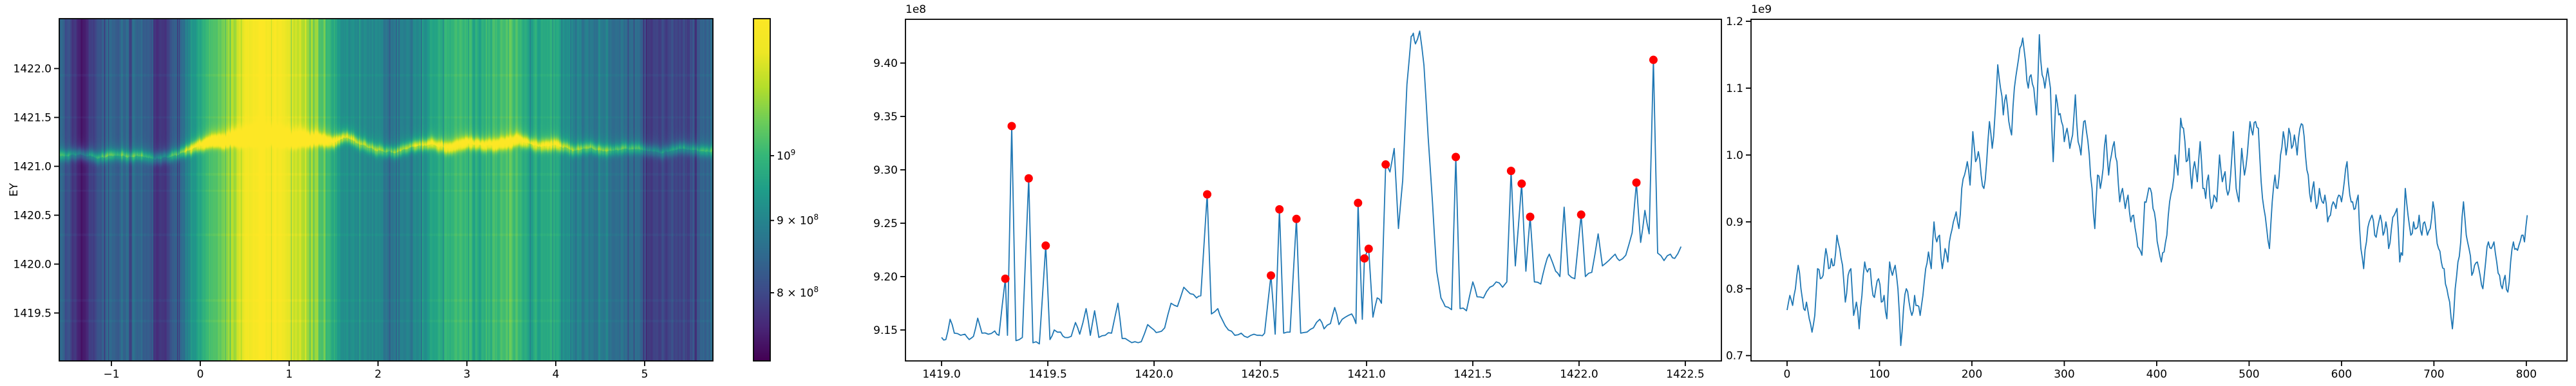  I want to click on lightcurve-xtick-label: 800, so click(2526, 374).